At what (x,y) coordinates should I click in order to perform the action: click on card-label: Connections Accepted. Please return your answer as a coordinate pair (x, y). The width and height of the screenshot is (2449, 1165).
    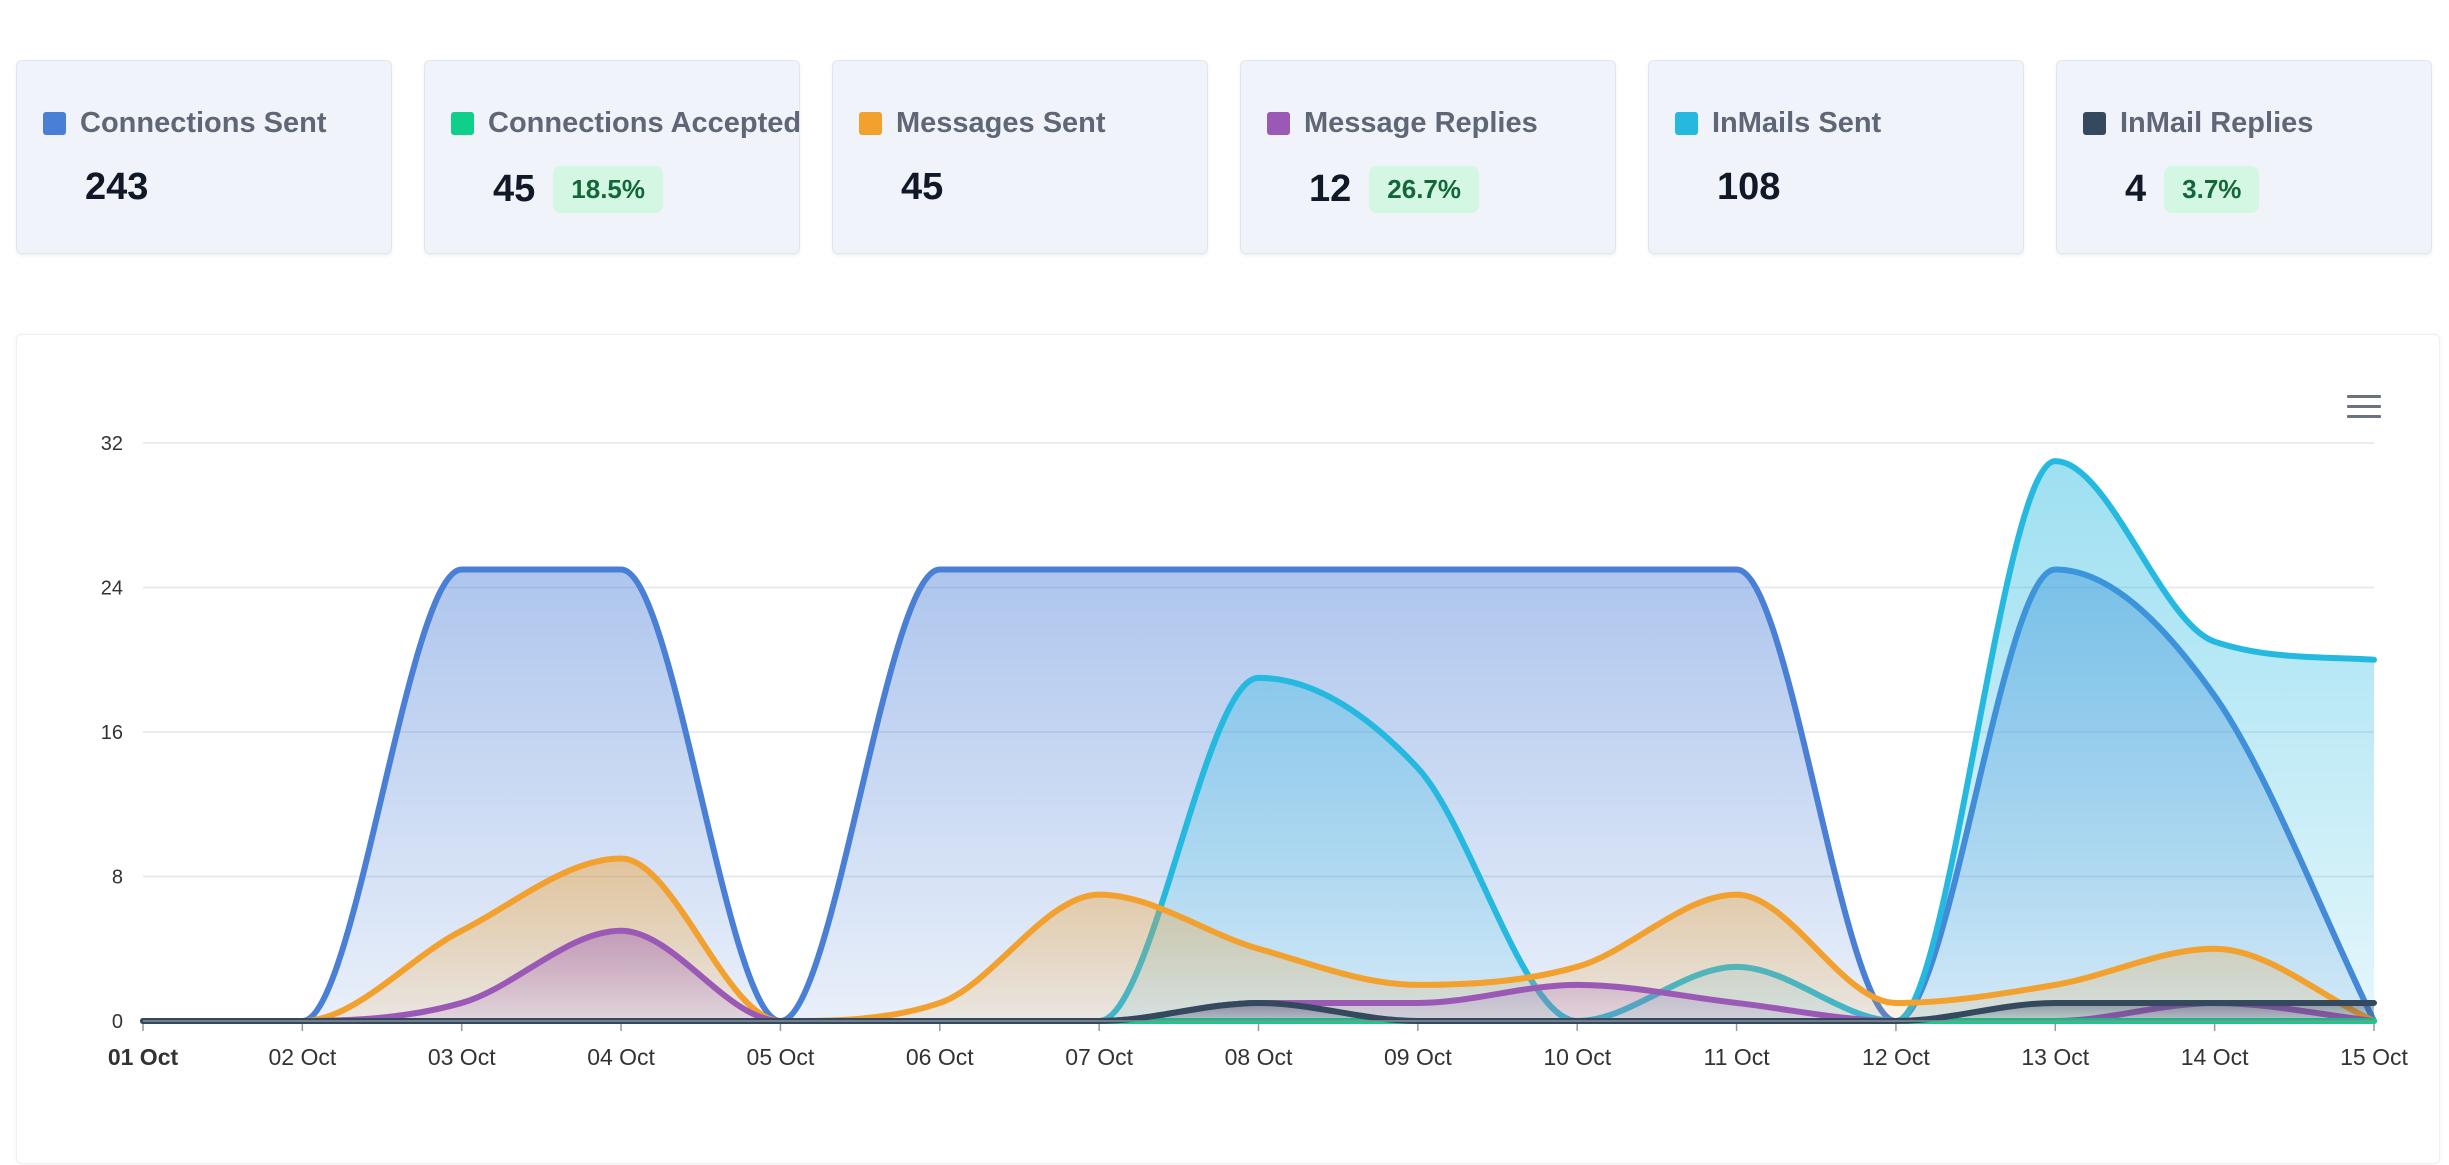
    Looking at the image, I should click on (644, 123).